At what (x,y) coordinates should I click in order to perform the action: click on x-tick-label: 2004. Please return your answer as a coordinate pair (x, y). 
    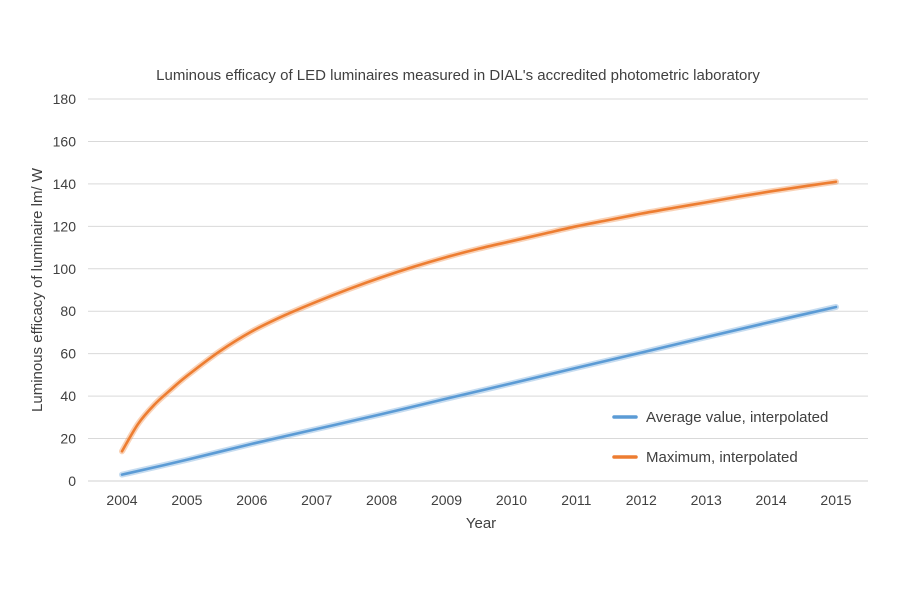
    Looking at the image, I should click on (121, 500).